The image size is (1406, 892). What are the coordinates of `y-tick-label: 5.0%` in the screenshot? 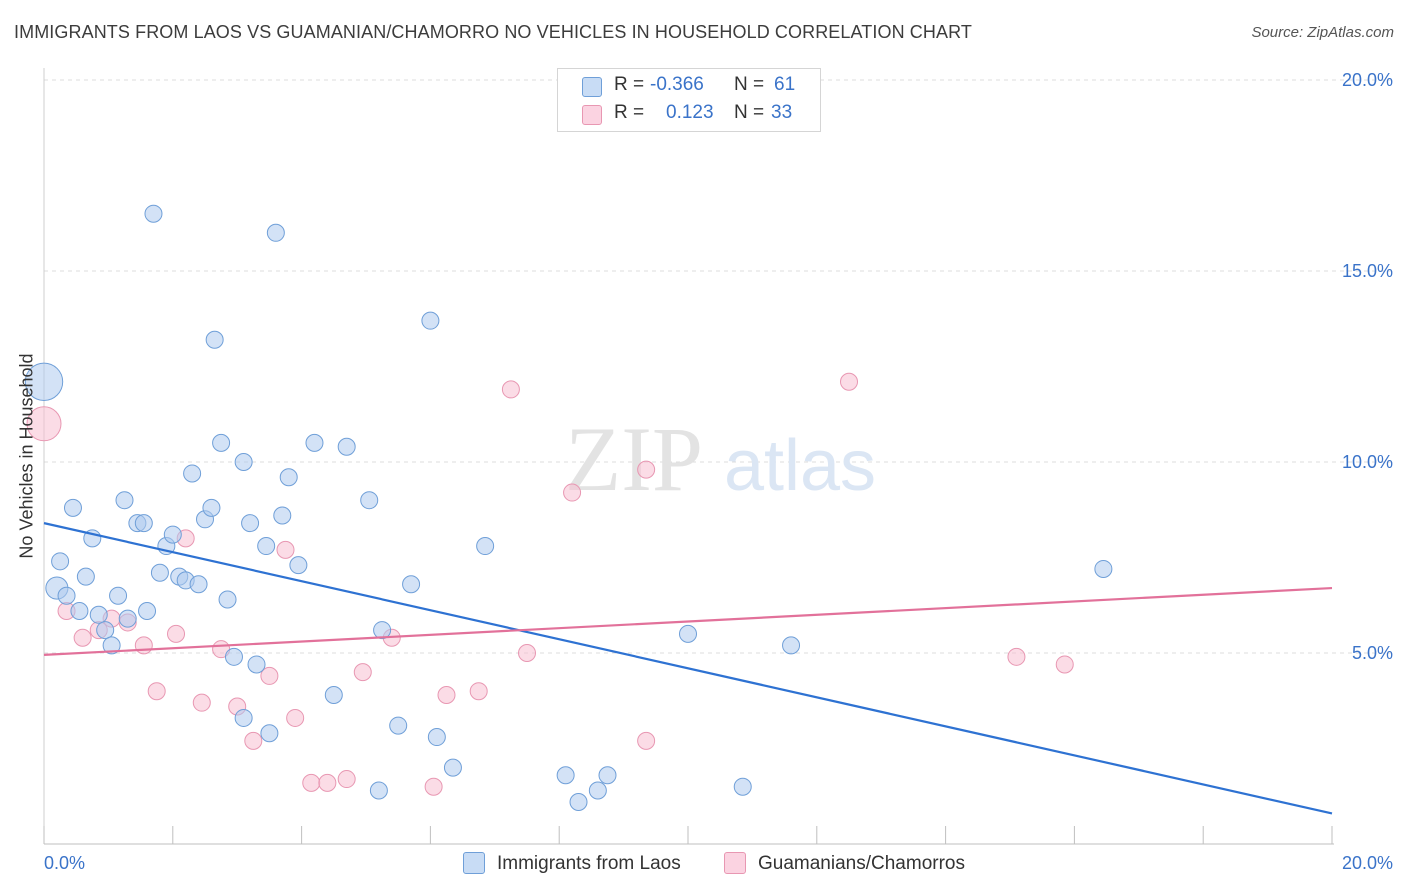 It's located at (1372, 653).